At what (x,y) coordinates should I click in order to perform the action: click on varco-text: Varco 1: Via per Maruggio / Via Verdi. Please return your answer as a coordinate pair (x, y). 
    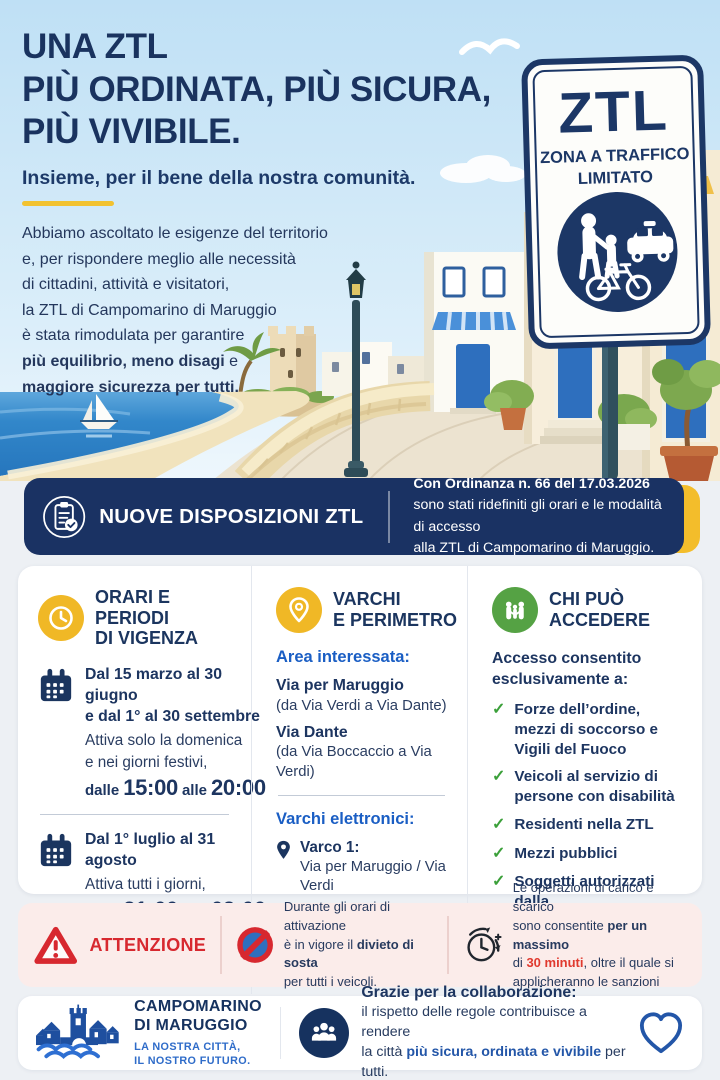
    Looking at the image, I should click on (378, 867).